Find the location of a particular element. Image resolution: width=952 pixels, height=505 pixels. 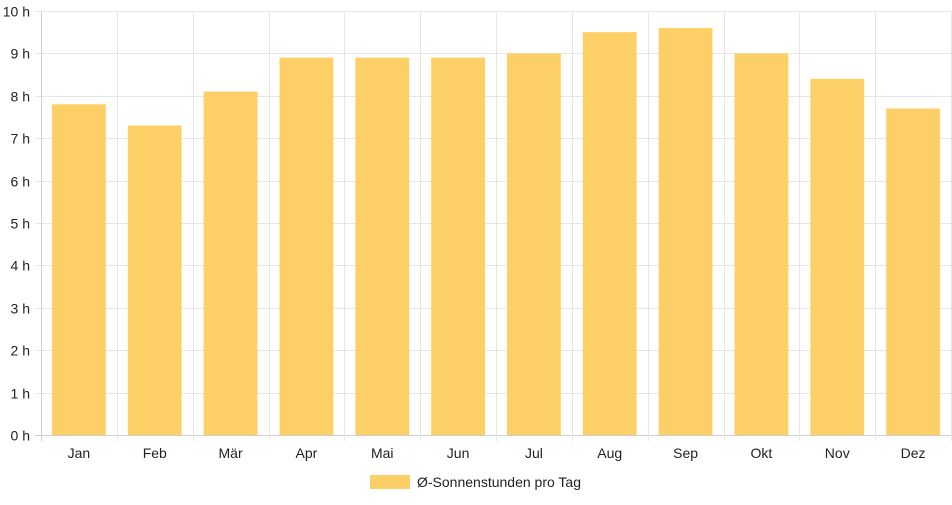

x-tick-label: Jul is located at coordinates (534, 453).